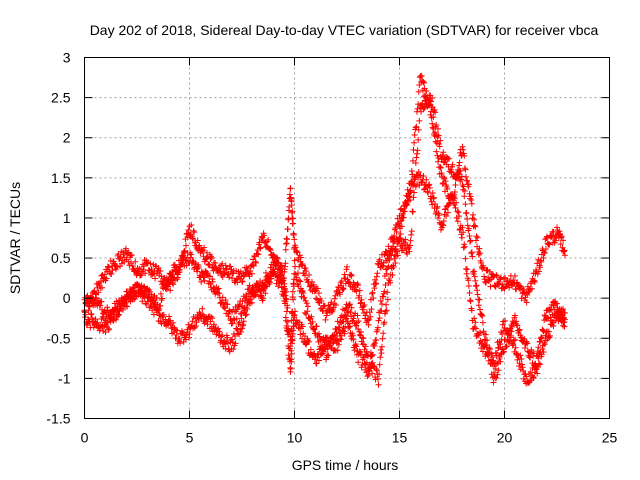 The image size is (640, 480). Describe the element at coordinates (345, 465) in the screenshot. I see `x-axis-label: GPS time / hours` at that location.